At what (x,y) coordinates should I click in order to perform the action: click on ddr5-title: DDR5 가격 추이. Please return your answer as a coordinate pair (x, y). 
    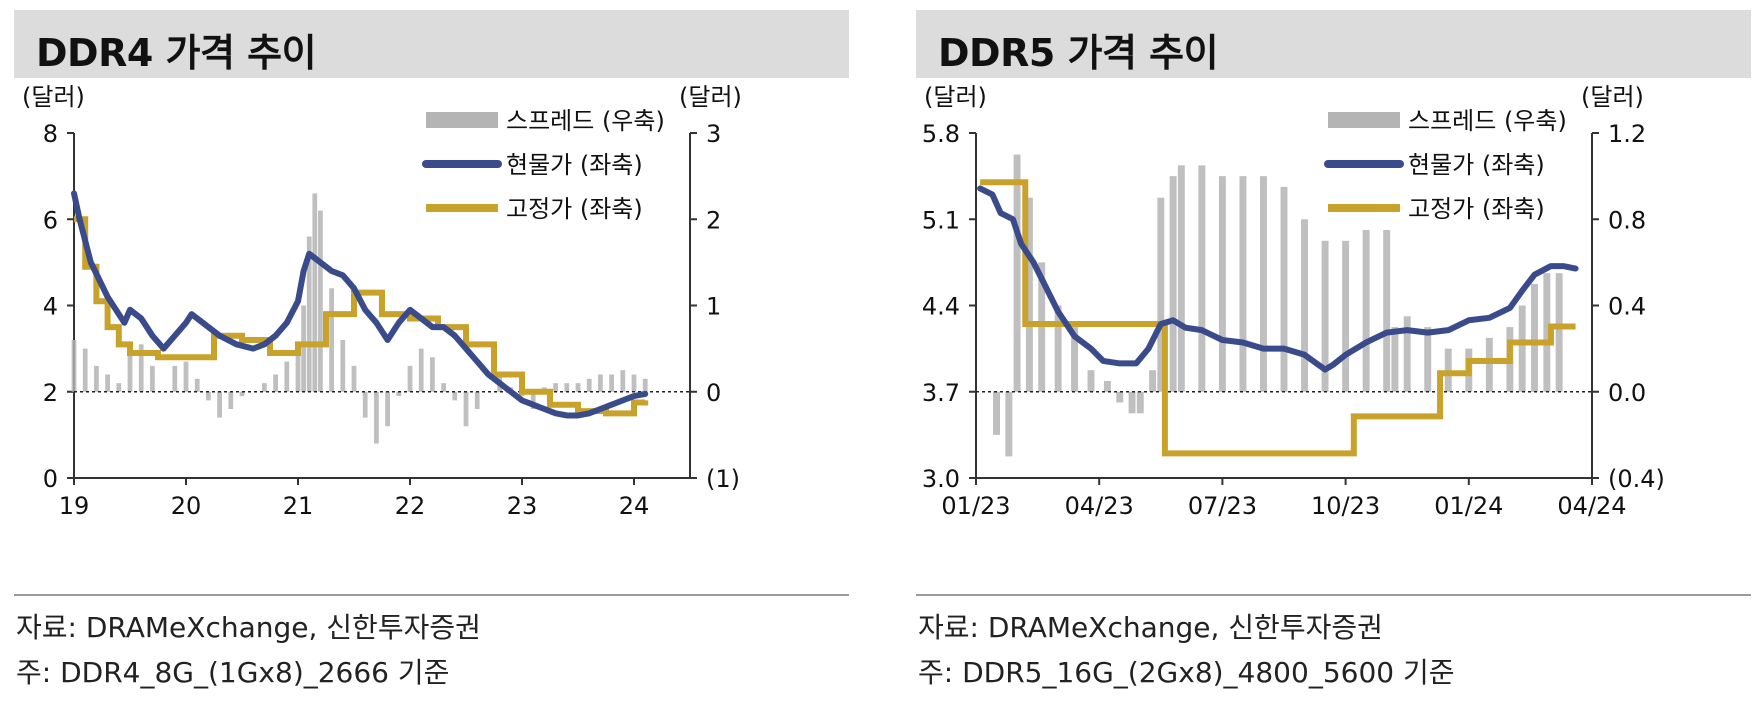
    Looking at the image, I should click on (1078, 53).